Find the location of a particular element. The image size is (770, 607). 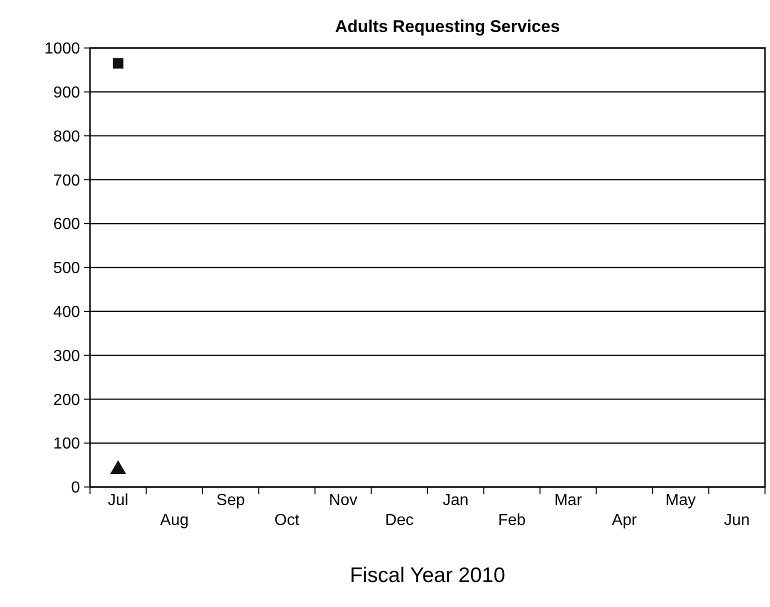

y-tick-label: 700 is located at coordinates (66, 181).